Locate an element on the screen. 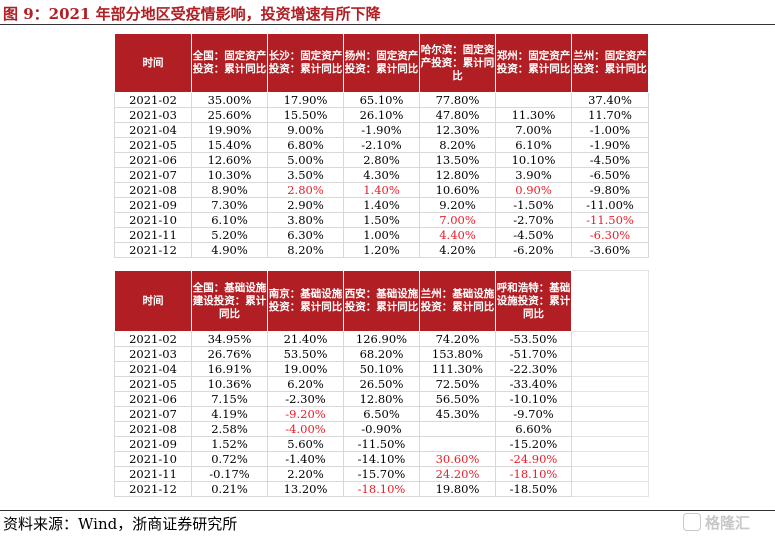 The image size is (775, 543). table1-header-cell: 扬州：固定资产投资：累计同比 is located at coordinates (381, 63).